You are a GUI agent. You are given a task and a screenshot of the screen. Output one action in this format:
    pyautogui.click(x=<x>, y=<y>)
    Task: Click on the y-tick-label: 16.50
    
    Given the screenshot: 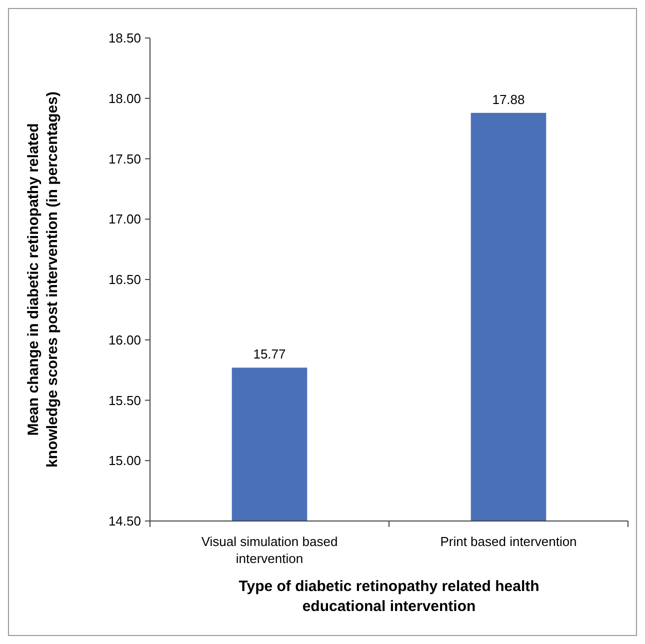 What is the action you would take?
    pyautogui.click(x=124, y=280)
    